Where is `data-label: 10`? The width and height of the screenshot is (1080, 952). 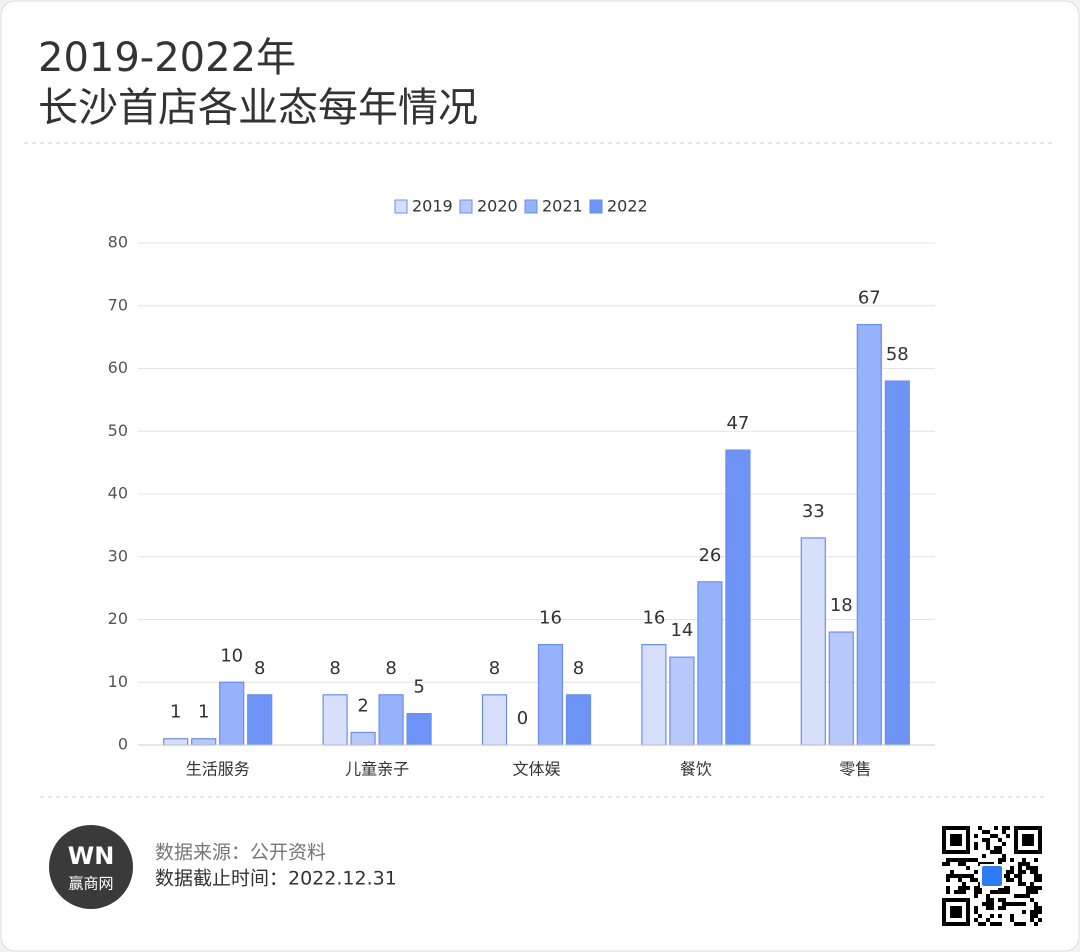
data-label: 10 is located at coordinates (231, 655).